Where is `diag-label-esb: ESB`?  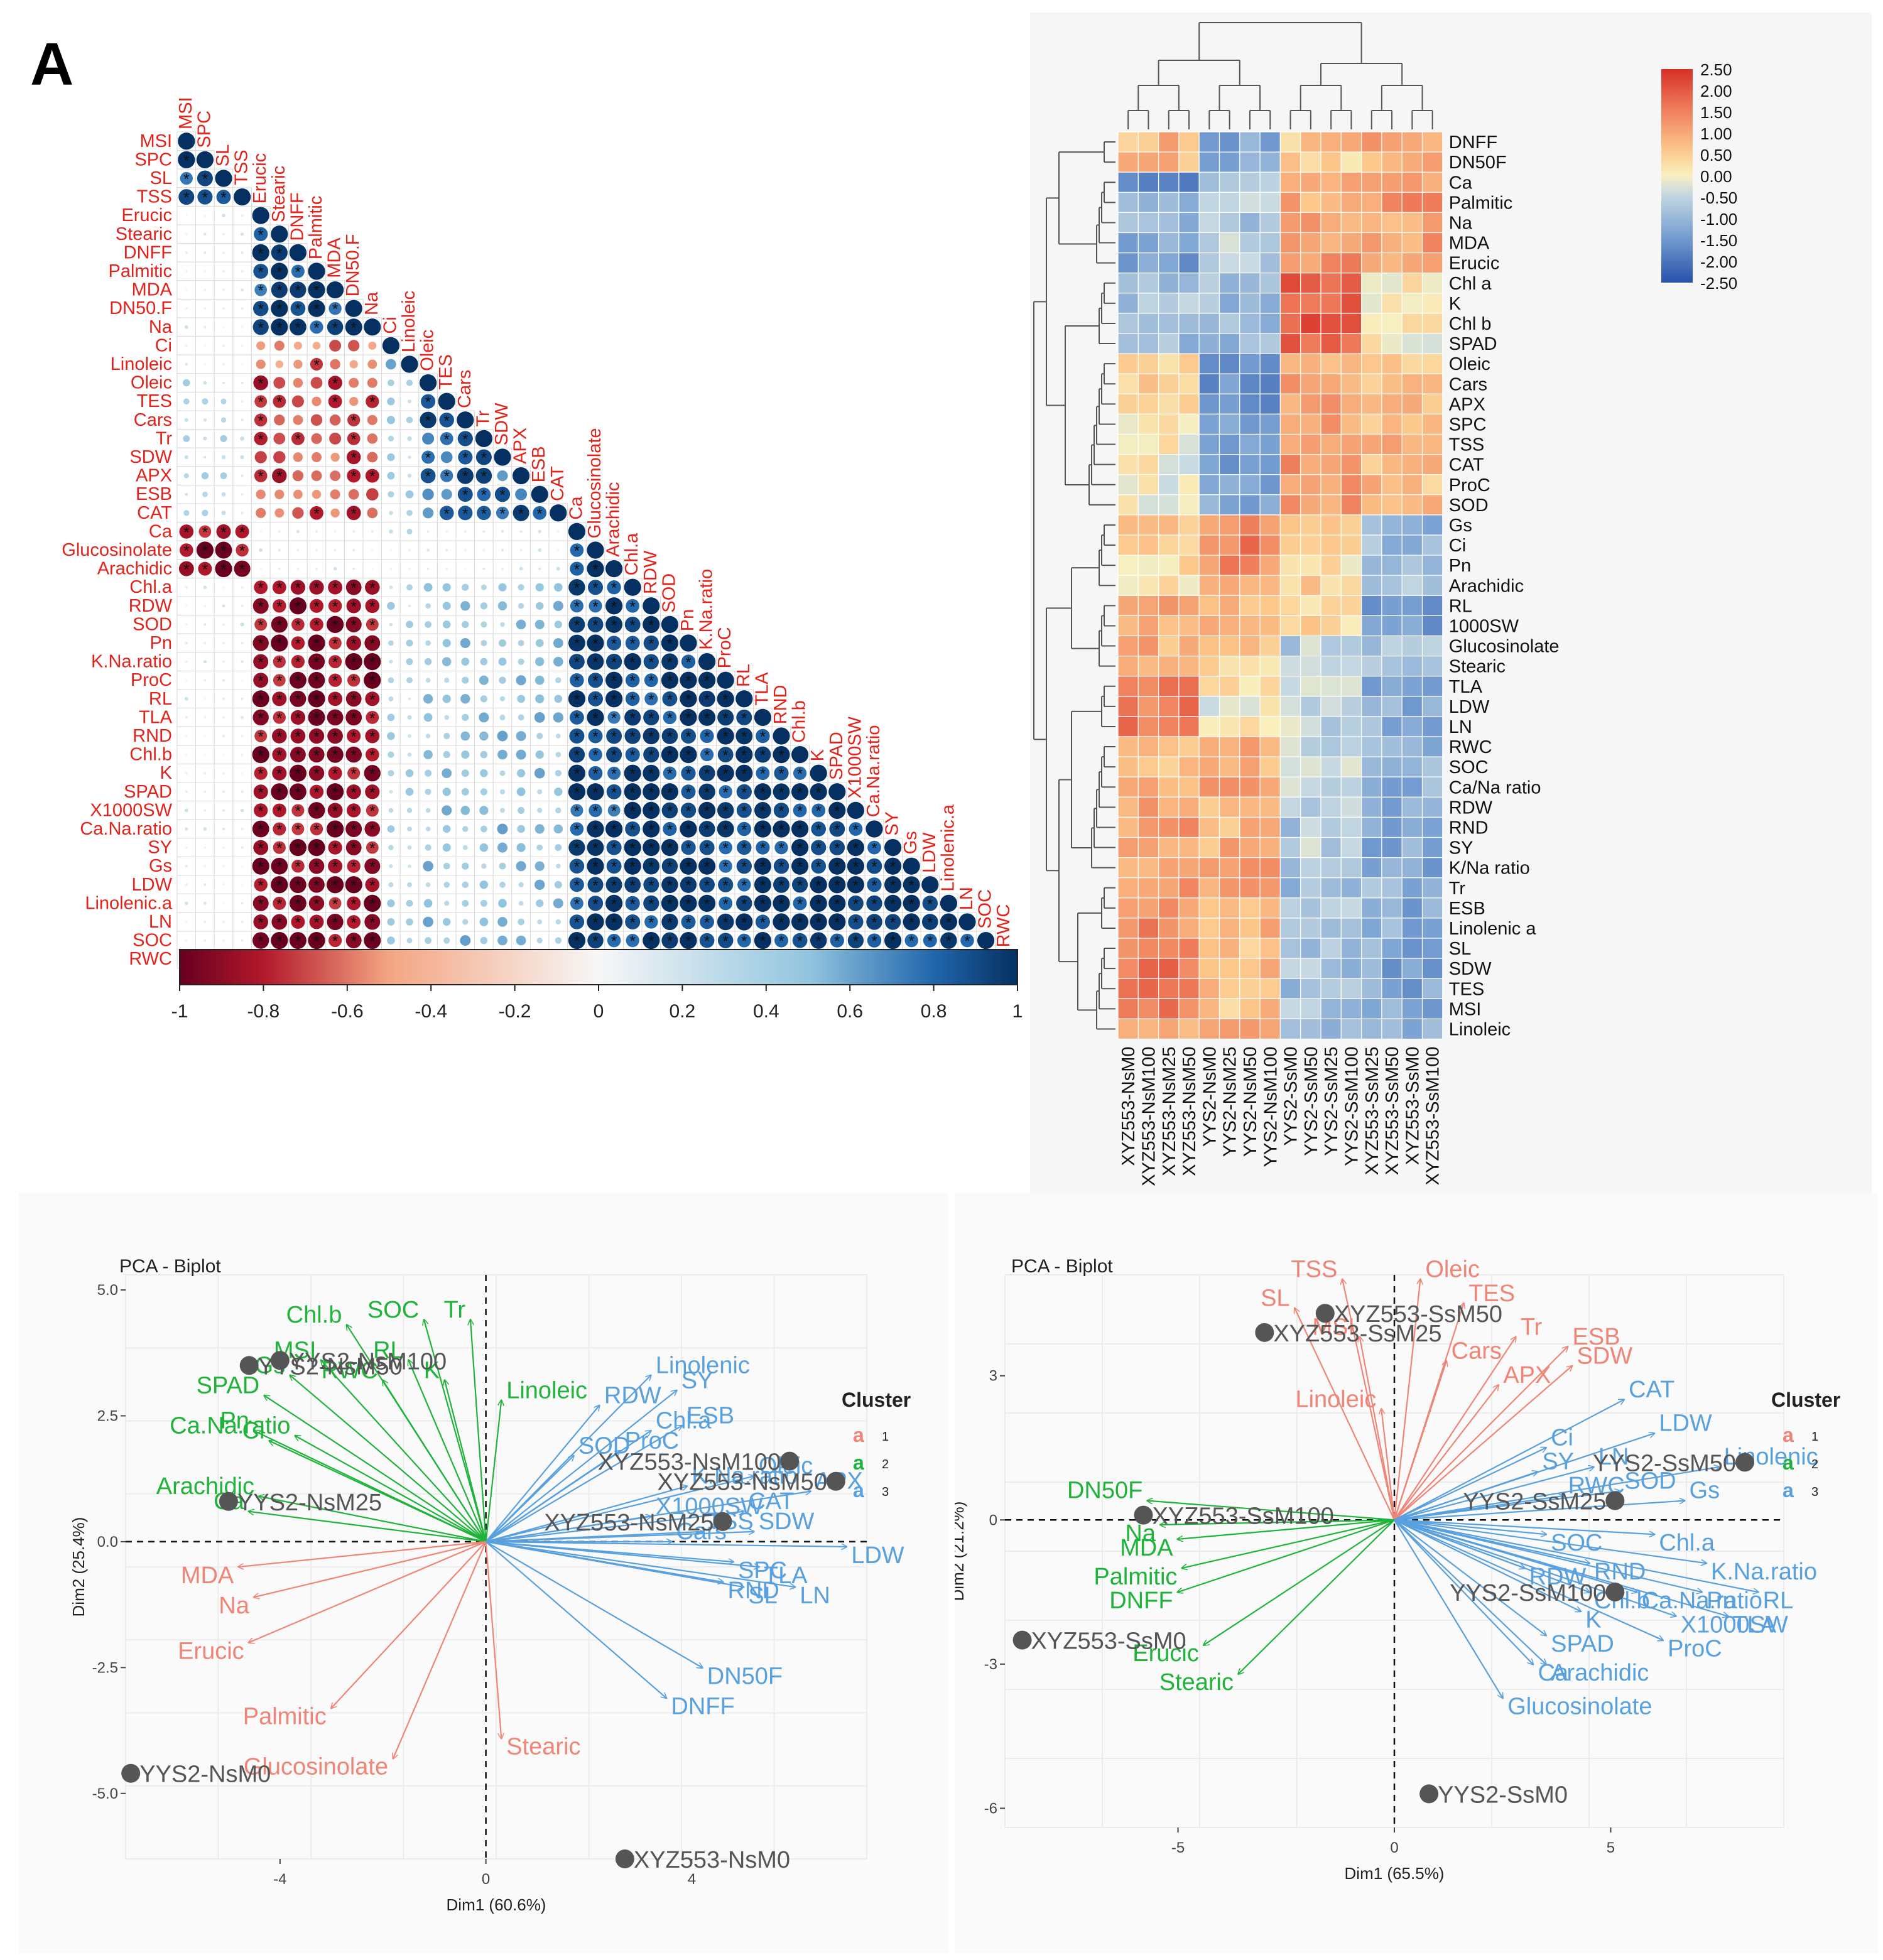
diag-label-esb: ESB is located at coordinates (539, 464).